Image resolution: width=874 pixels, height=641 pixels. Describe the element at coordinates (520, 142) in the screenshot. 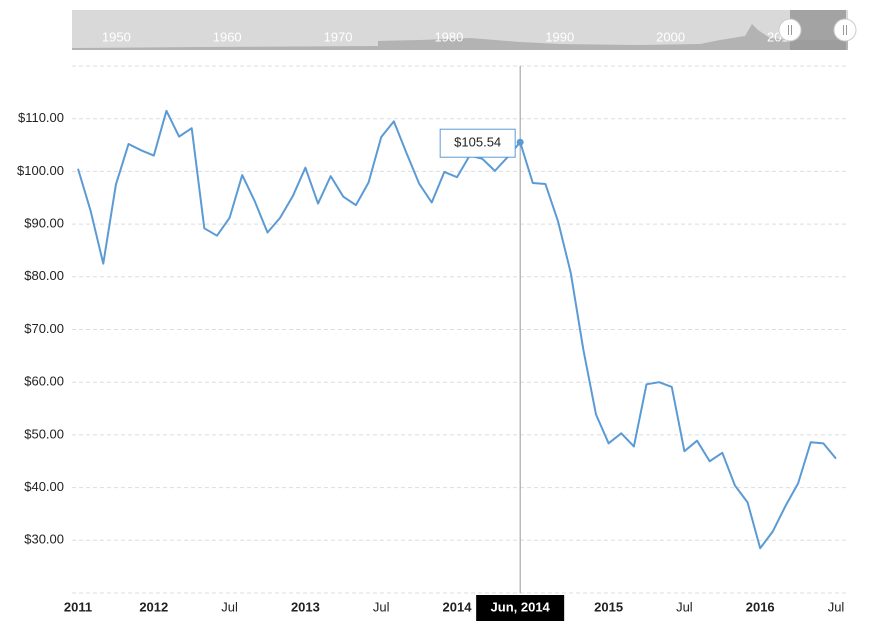

I see `hover-point` at that location.